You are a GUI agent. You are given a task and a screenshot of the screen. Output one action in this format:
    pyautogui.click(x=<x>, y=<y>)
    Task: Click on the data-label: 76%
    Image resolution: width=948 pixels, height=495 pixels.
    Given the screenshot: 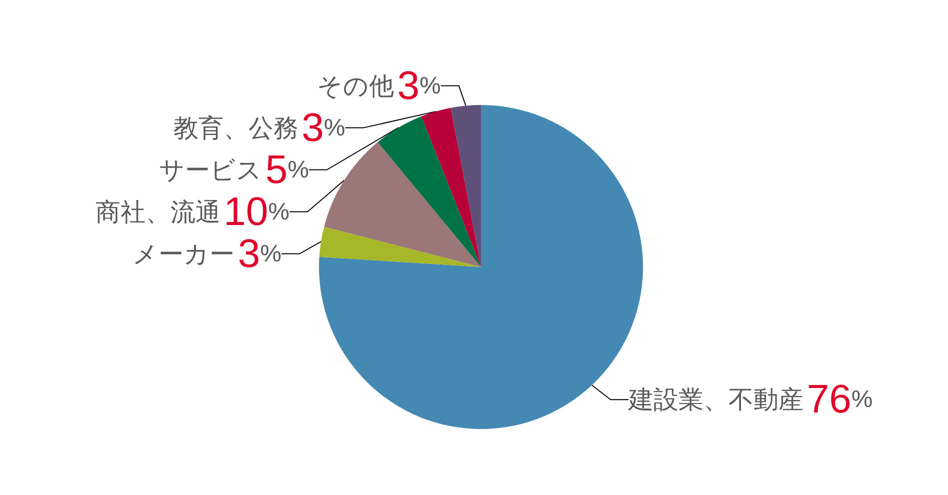 What is the action you would take?
    pyautogui.click(x=839, y=400)
    